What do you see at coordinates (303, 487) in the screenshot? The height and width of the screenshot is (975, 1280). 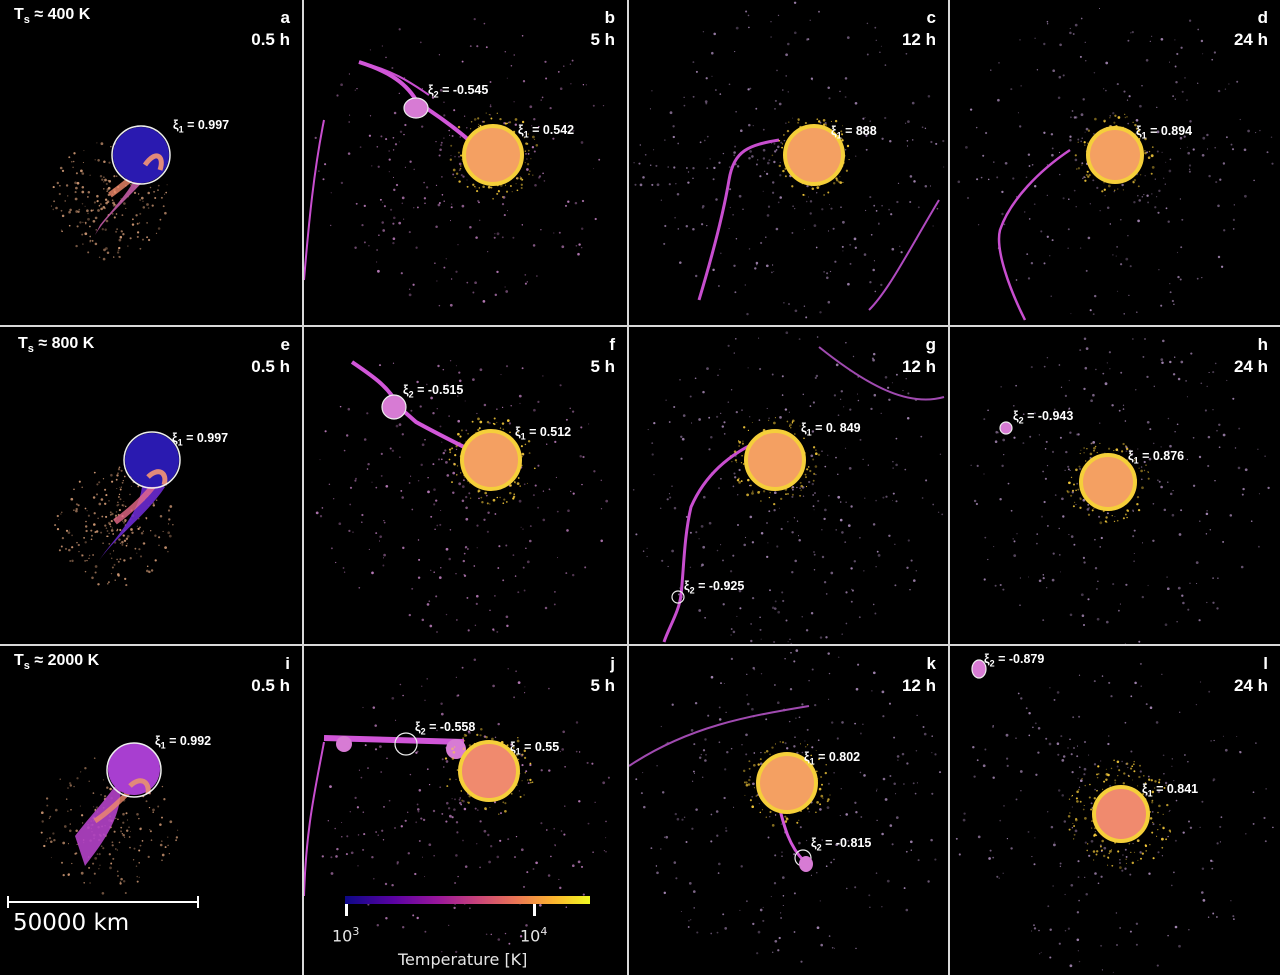 I see `grid-divider` at bounding box center [303, 487].